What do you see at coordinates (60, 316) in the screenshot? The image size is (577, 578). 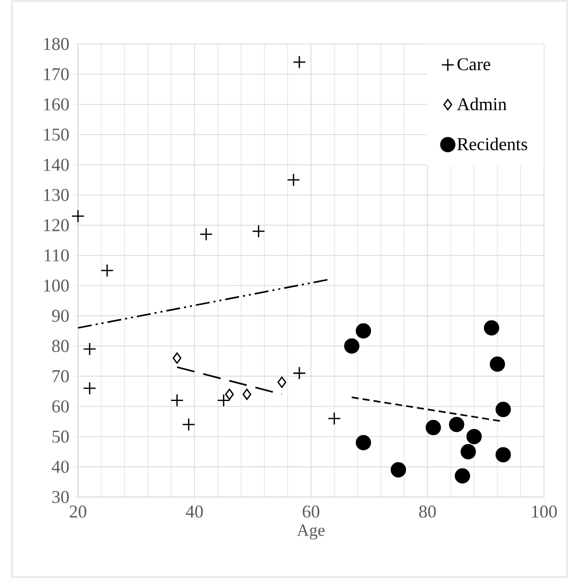 I see `y-tick-label: 90` at bounding box center [60, 316].